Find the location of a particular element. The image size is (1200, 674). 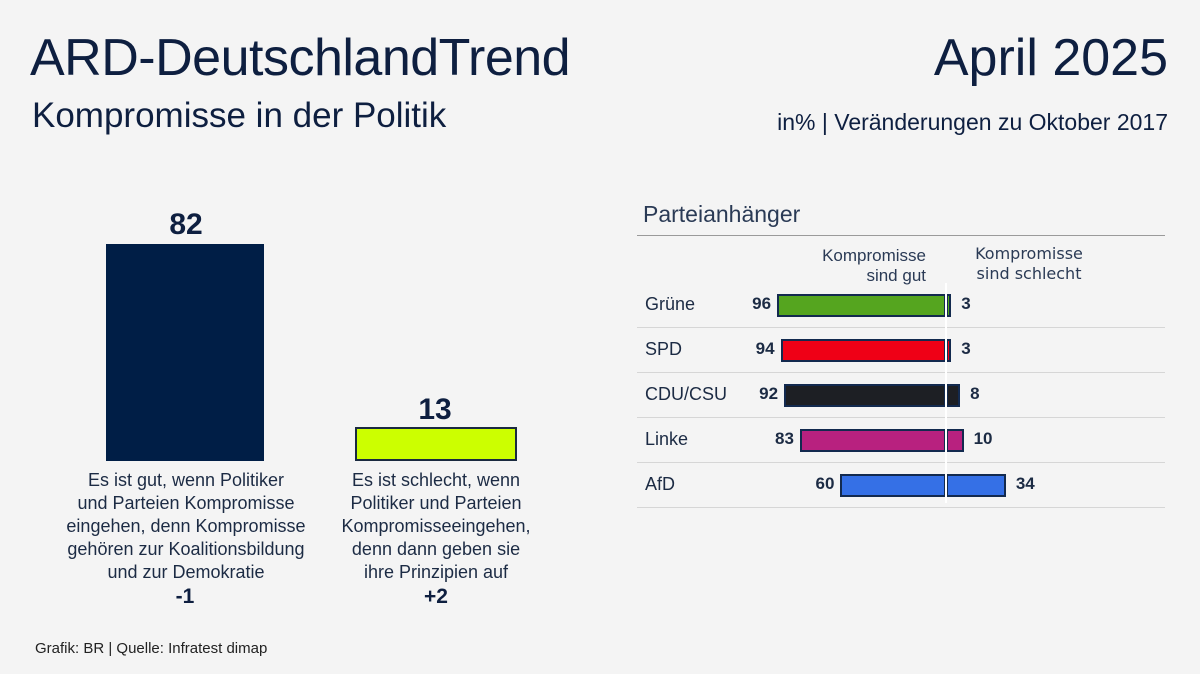

column-header-bad: Kompromisse sind schlecht is located at coordinates (1029, 263).